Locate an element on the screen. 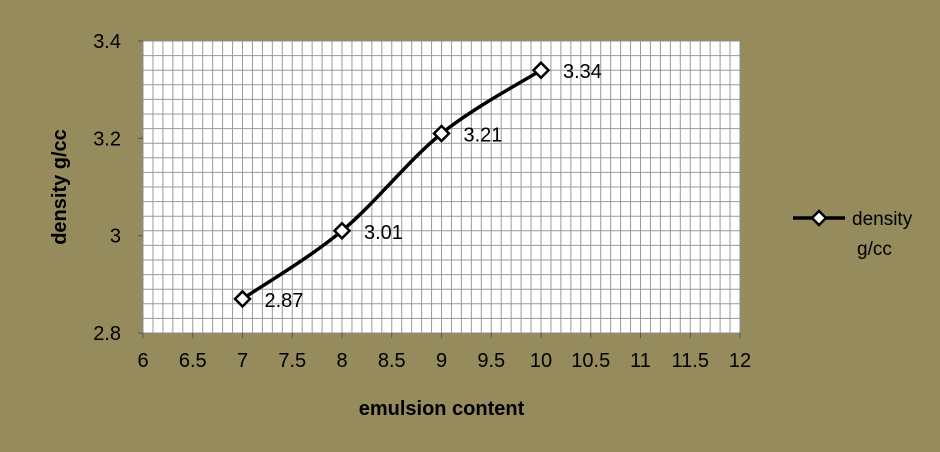  legend-marker-swatch is located at coordinates (819, 218).